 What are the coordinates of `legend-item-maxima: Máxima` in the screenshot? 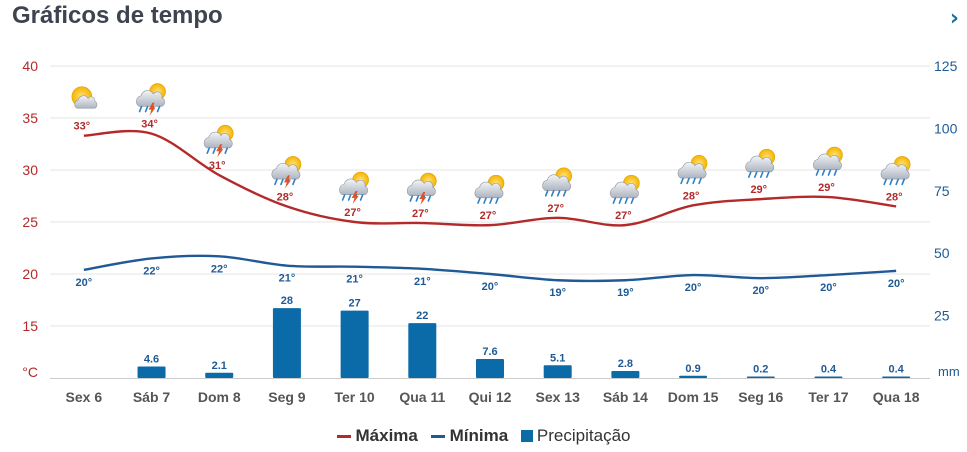 It's located at (377, 436).